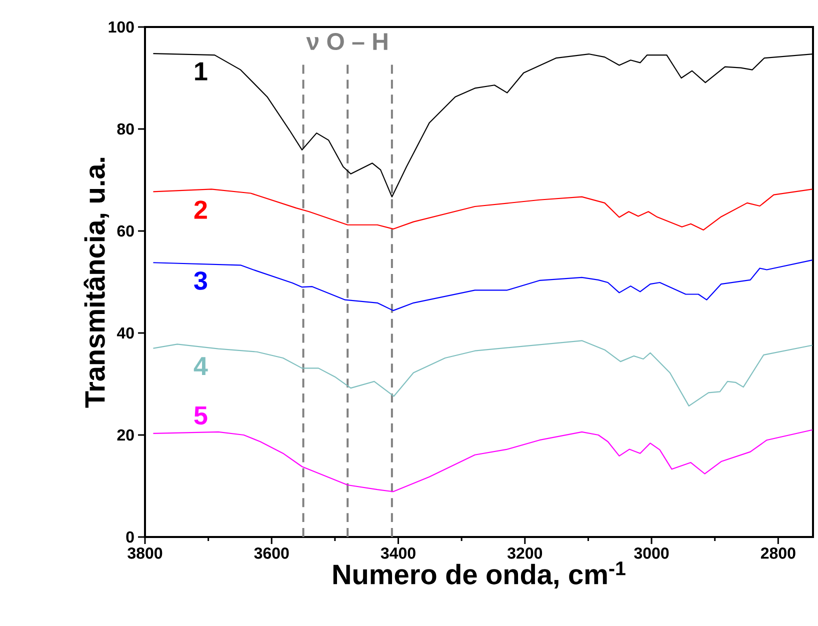 Image resolution: width=818 pixels, height=626 pixels. What do you see at coordinates (125, 231) in the screenshot?
I see `y-tick-label: 60` at bounding box center [125, 231].